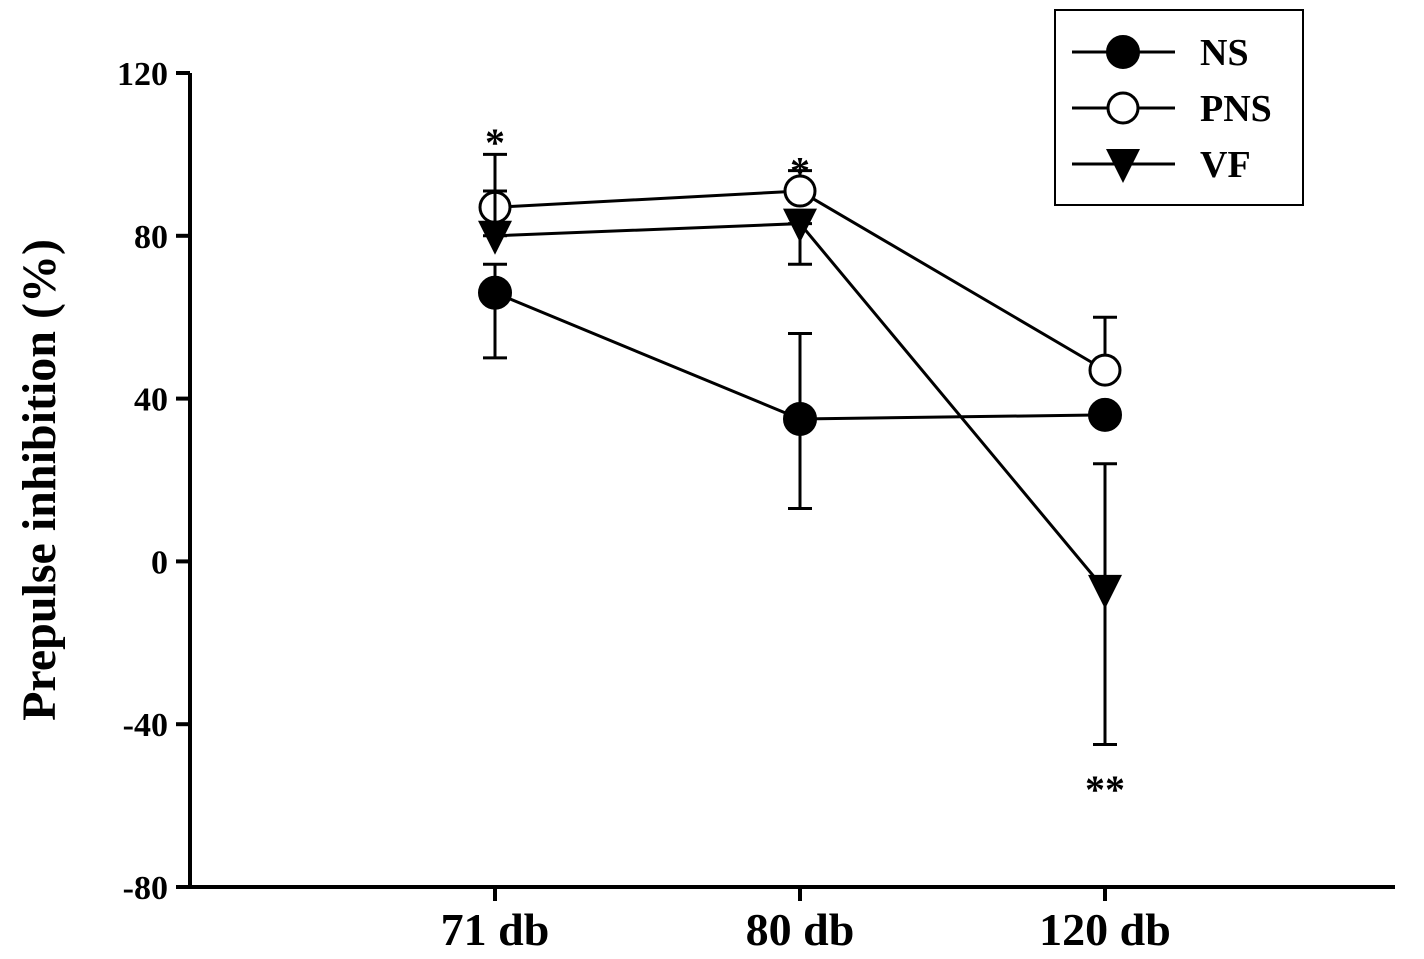  I want to click on x-tick-label: 120 db, so click(1105, 929).